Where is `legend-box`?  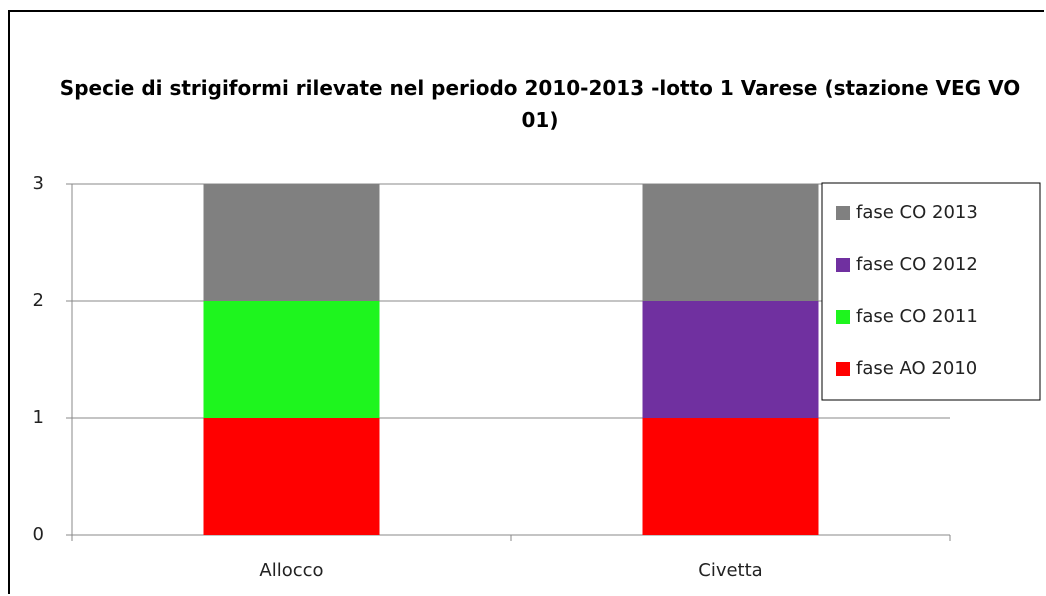 legend-box is located at coordinates (931, 291).